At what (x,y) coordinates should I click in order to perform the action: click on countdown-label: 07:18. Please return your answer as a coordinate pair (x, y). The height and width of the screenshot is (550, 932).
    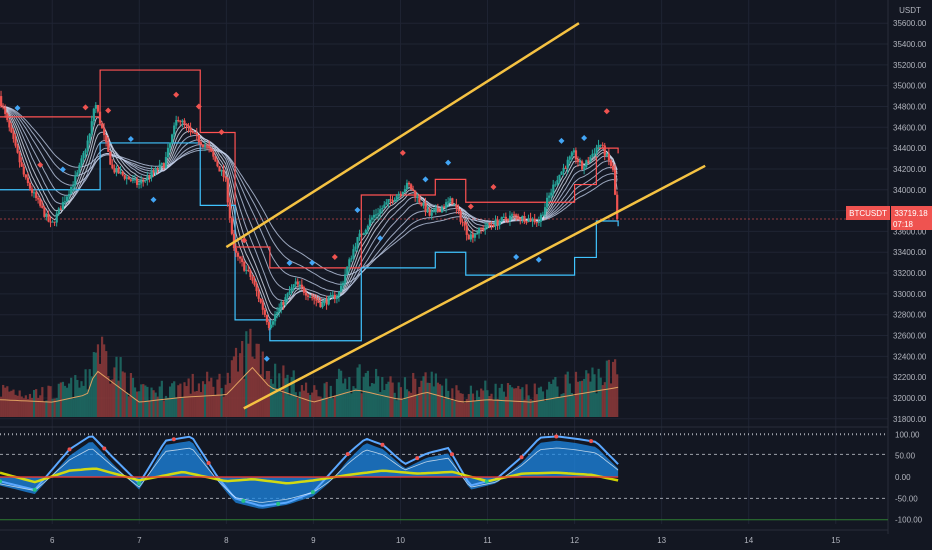
    Looking at the image, I should click on (903, 224).